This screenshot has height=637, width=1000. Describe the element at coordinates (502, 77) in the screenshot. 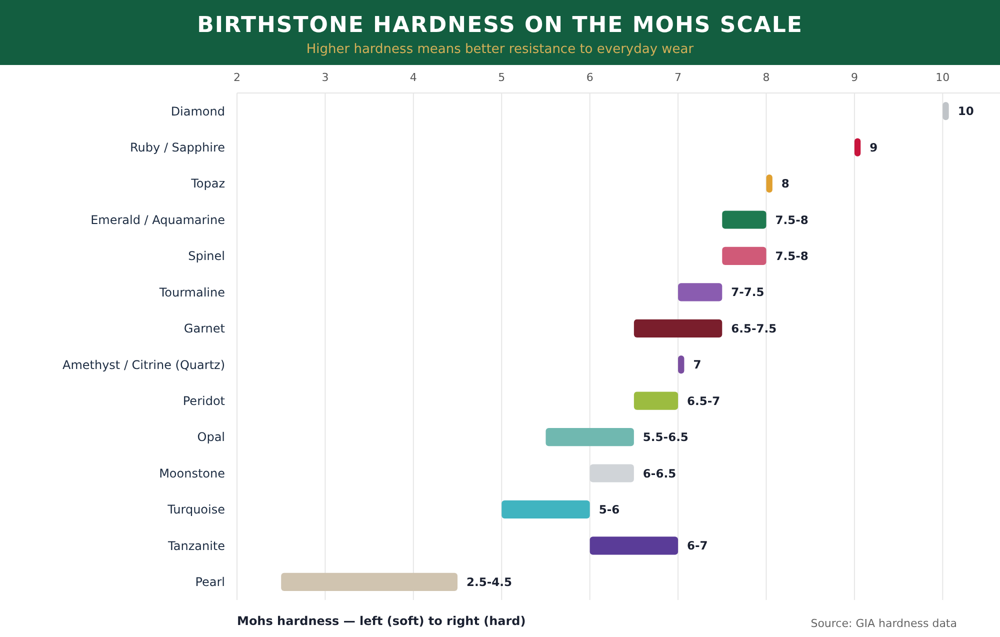

I see `x-tick-label: 5` at that location.